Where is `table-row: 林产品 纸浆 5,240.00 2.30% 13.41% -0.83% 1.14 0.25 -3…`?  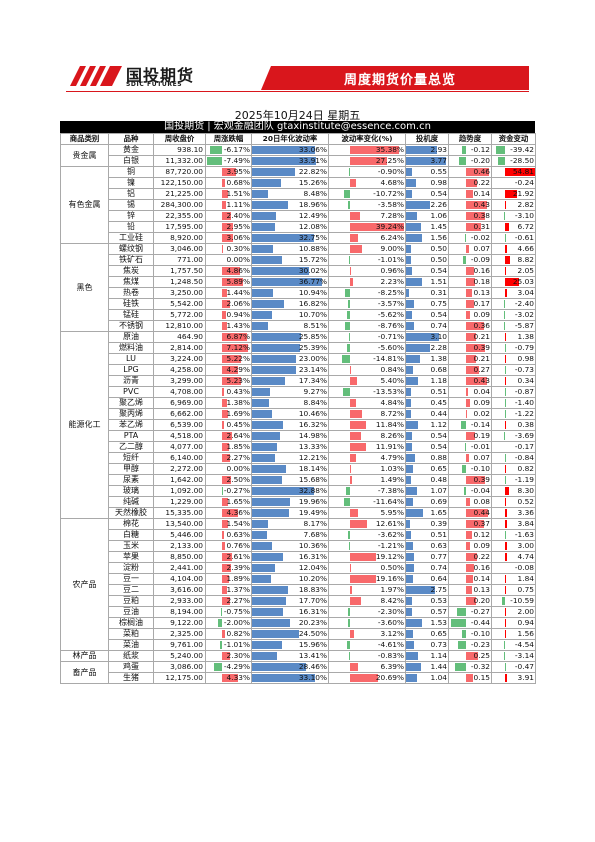 table-row: 林产品 纸浆 5,240.00 2.30% 13.41% -0.83% 1.14 0.25 -3… is located at coordinates (298, 656).